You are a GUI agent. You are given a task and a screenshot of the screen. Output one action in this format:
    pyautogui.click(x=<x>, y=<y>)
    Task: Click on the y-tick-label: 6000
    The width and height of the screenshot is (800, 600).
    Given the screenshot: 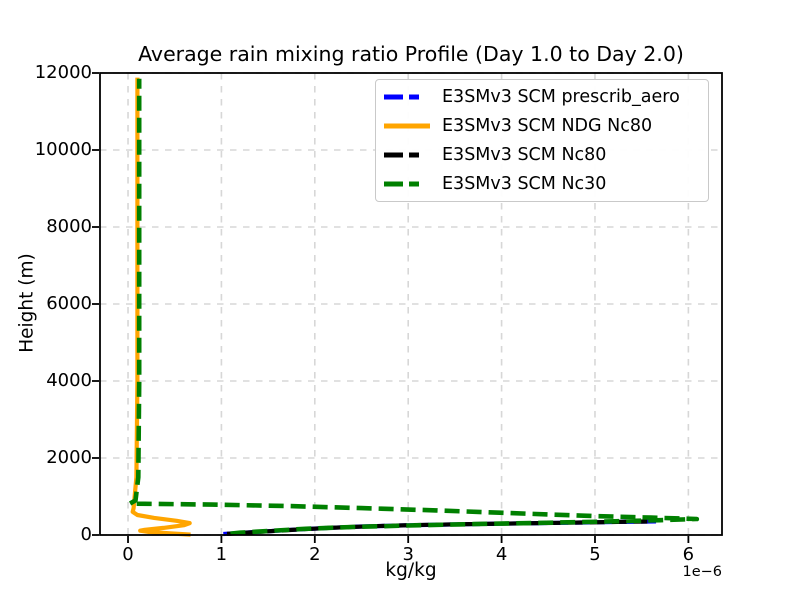 What is the action you would take?
    pyautogui.click(x=69, y=303)
    